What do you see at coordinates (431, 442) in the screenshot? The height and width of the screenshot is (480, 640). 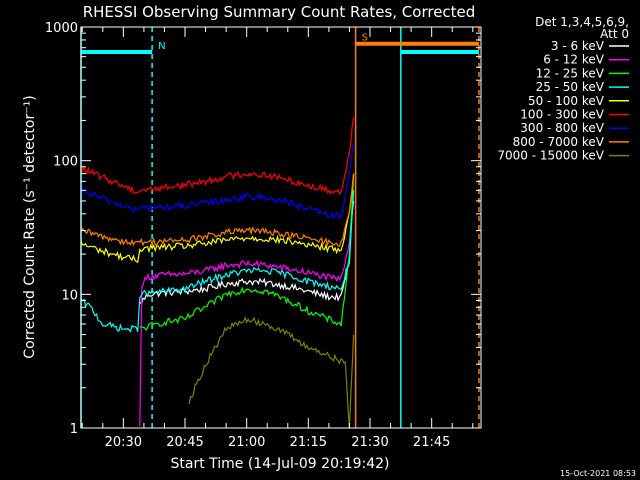 I see `x-tick-label-5: 21:45` at bounding box center [431, 442].